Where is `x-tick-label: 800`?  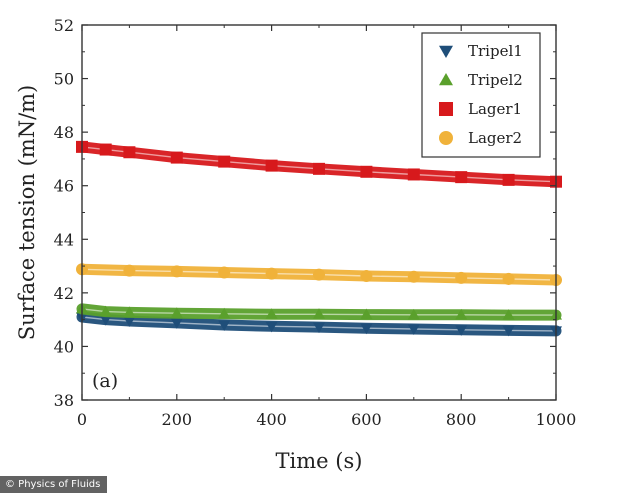
x-tick-label: 800 is located at coordinates (461, 419).